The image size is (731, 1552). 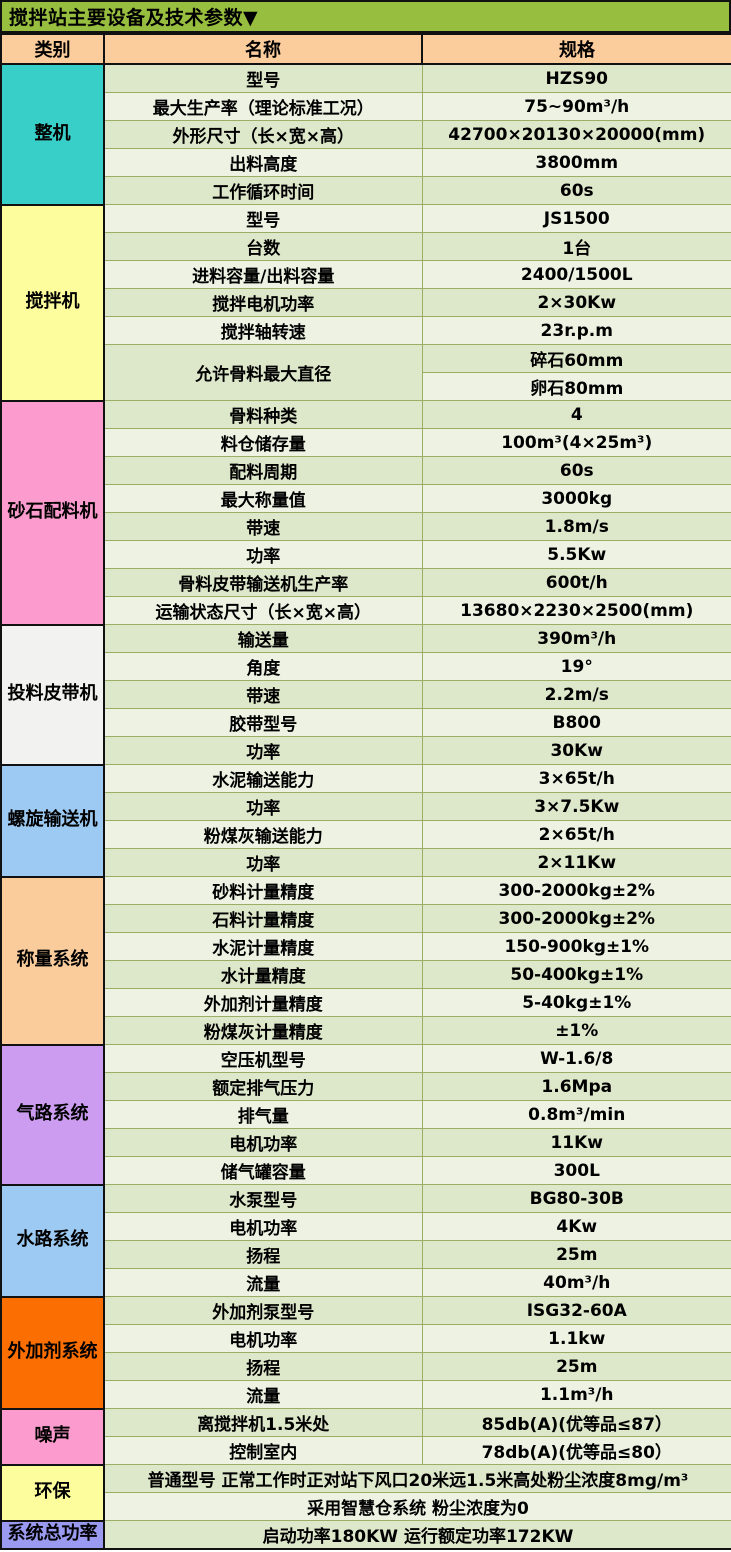 I want to click on table-row: 胶带型号 B800, so click(x=366, y=722).